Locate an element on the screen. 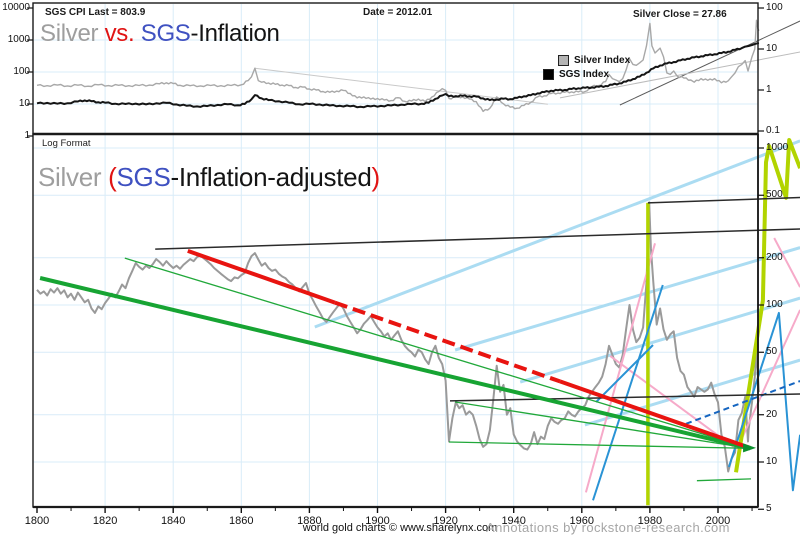  chartreuse-projection-zigzag is located at coordinates (767, 305).